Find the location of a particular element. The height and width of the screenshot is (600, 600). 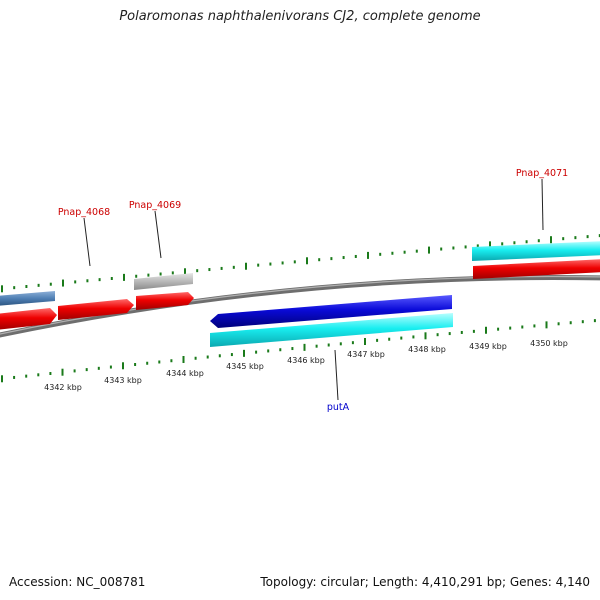

gene-label-pnap-4069: Pnap_4069 is located at coordinates (155, 205).